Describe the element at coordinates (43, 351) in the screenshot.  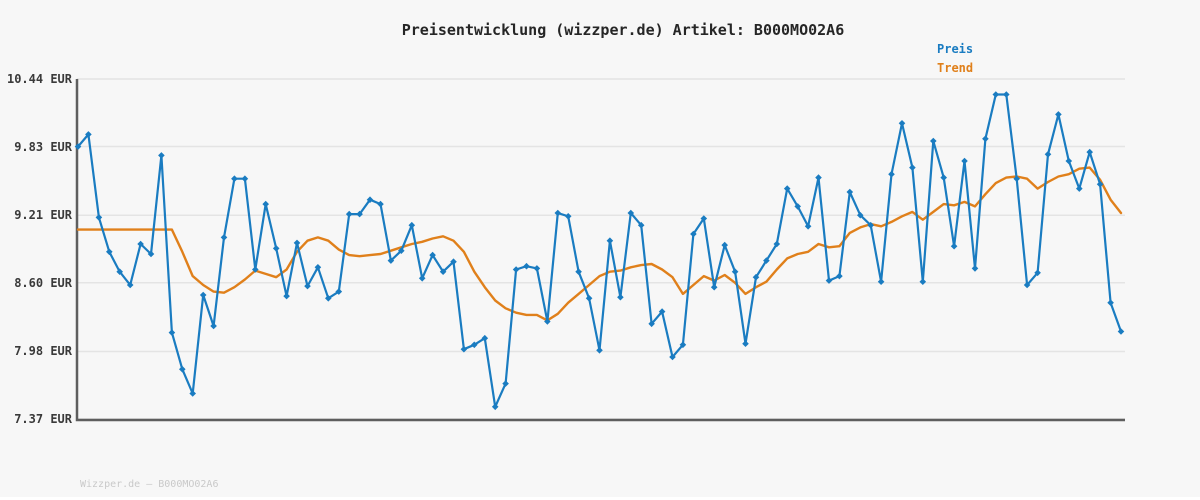
I see `y-axis-tick-label: 7.98 EUR` at that location.